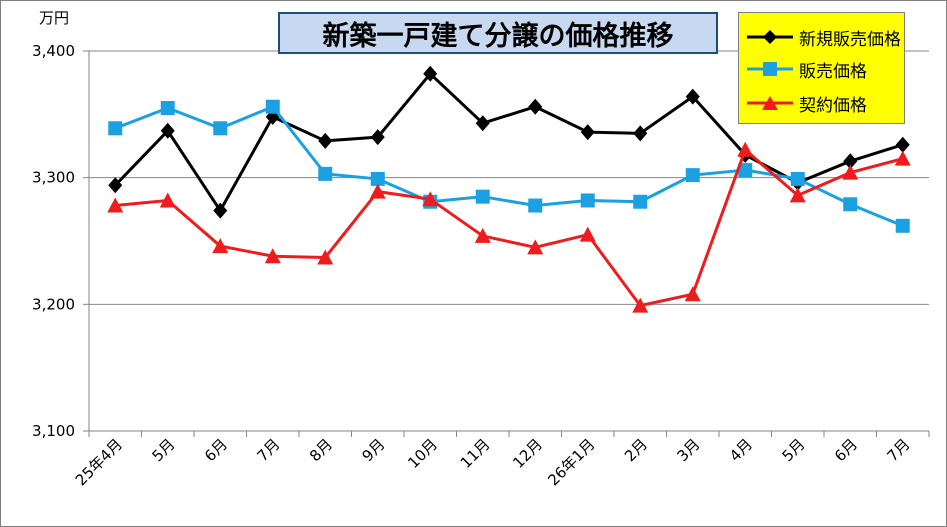  Describe the element at coordinates (850, 39) in the screenshot. I see `legend-label-1: 新規販売価格` at that location.